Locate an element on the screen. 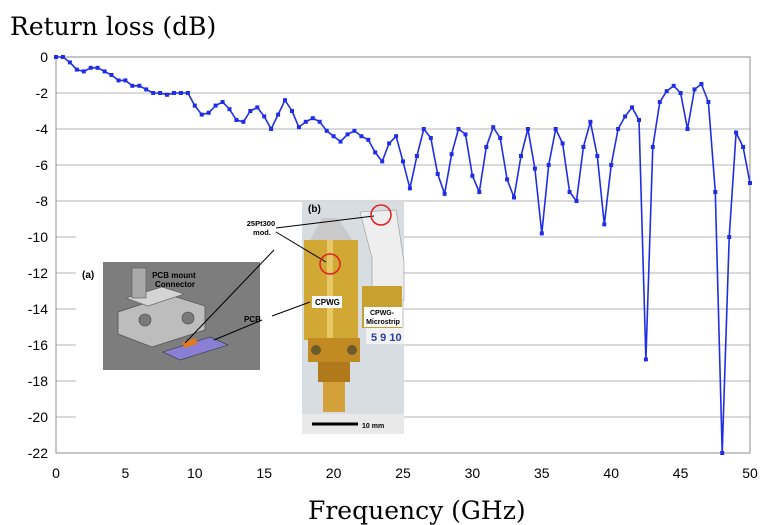 Image resolution: width=761 pixels, height=525 pixels. y-axis-title: Return loss (dB) is located at coordinates (113, 26).